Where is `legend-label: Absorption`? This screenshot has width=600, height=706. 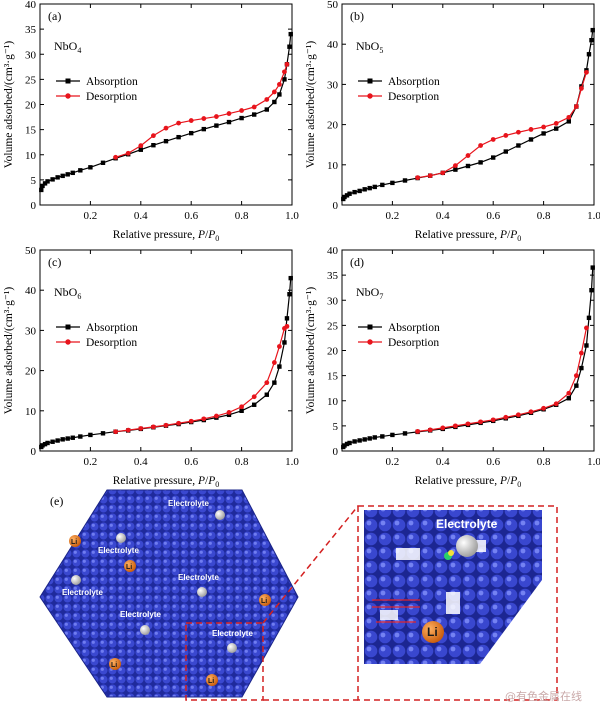
legend-label: Absorption is located at coordinates (414, 82).